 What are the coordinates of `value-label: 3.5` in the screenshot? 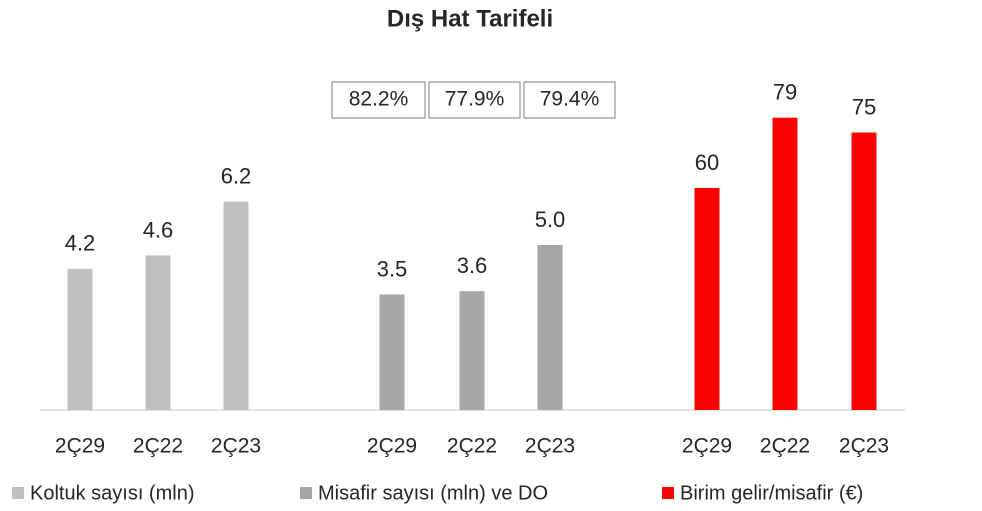 It's located at (392, 268).